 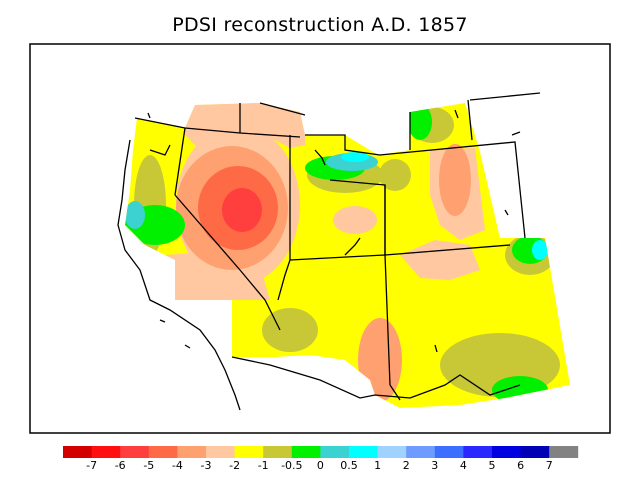 I want to click on legend-label: 0.5, so click(x=349, y=465).